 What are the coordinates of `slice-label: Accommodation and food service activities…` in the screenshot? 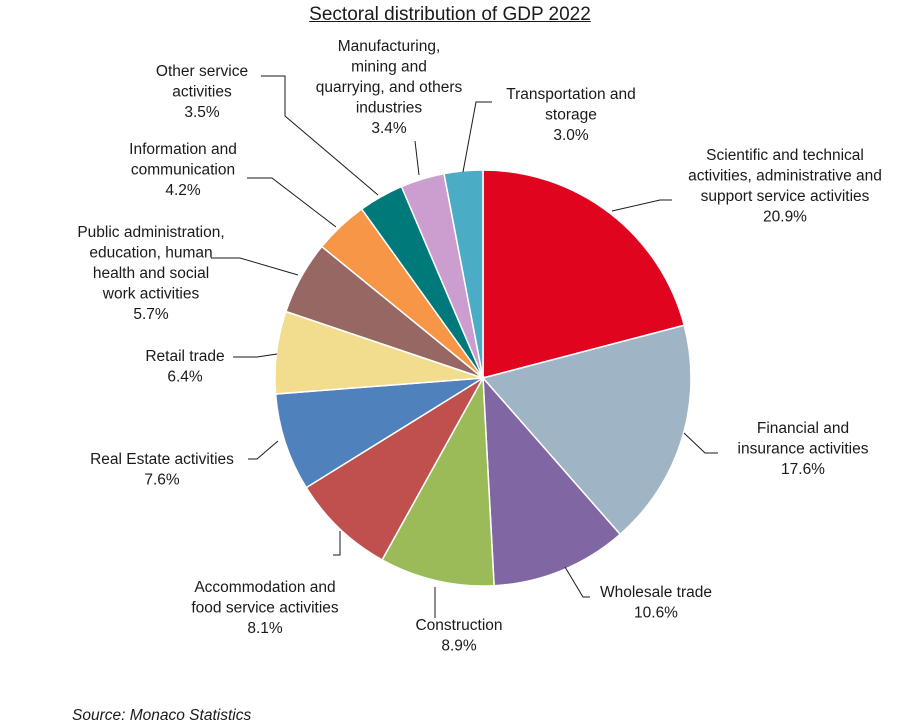 It's located at (265, 608).